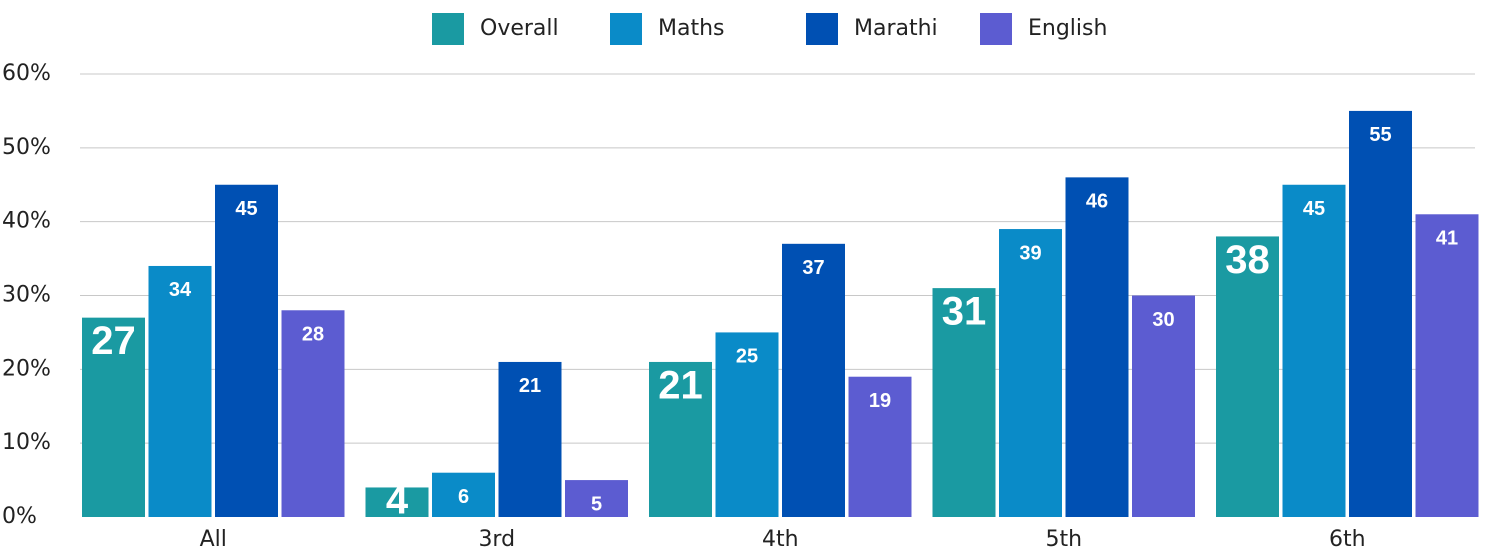 This screenshot has width=1490, height=551. I want to click on x-tick-label: 3rd, so click(496, 539).